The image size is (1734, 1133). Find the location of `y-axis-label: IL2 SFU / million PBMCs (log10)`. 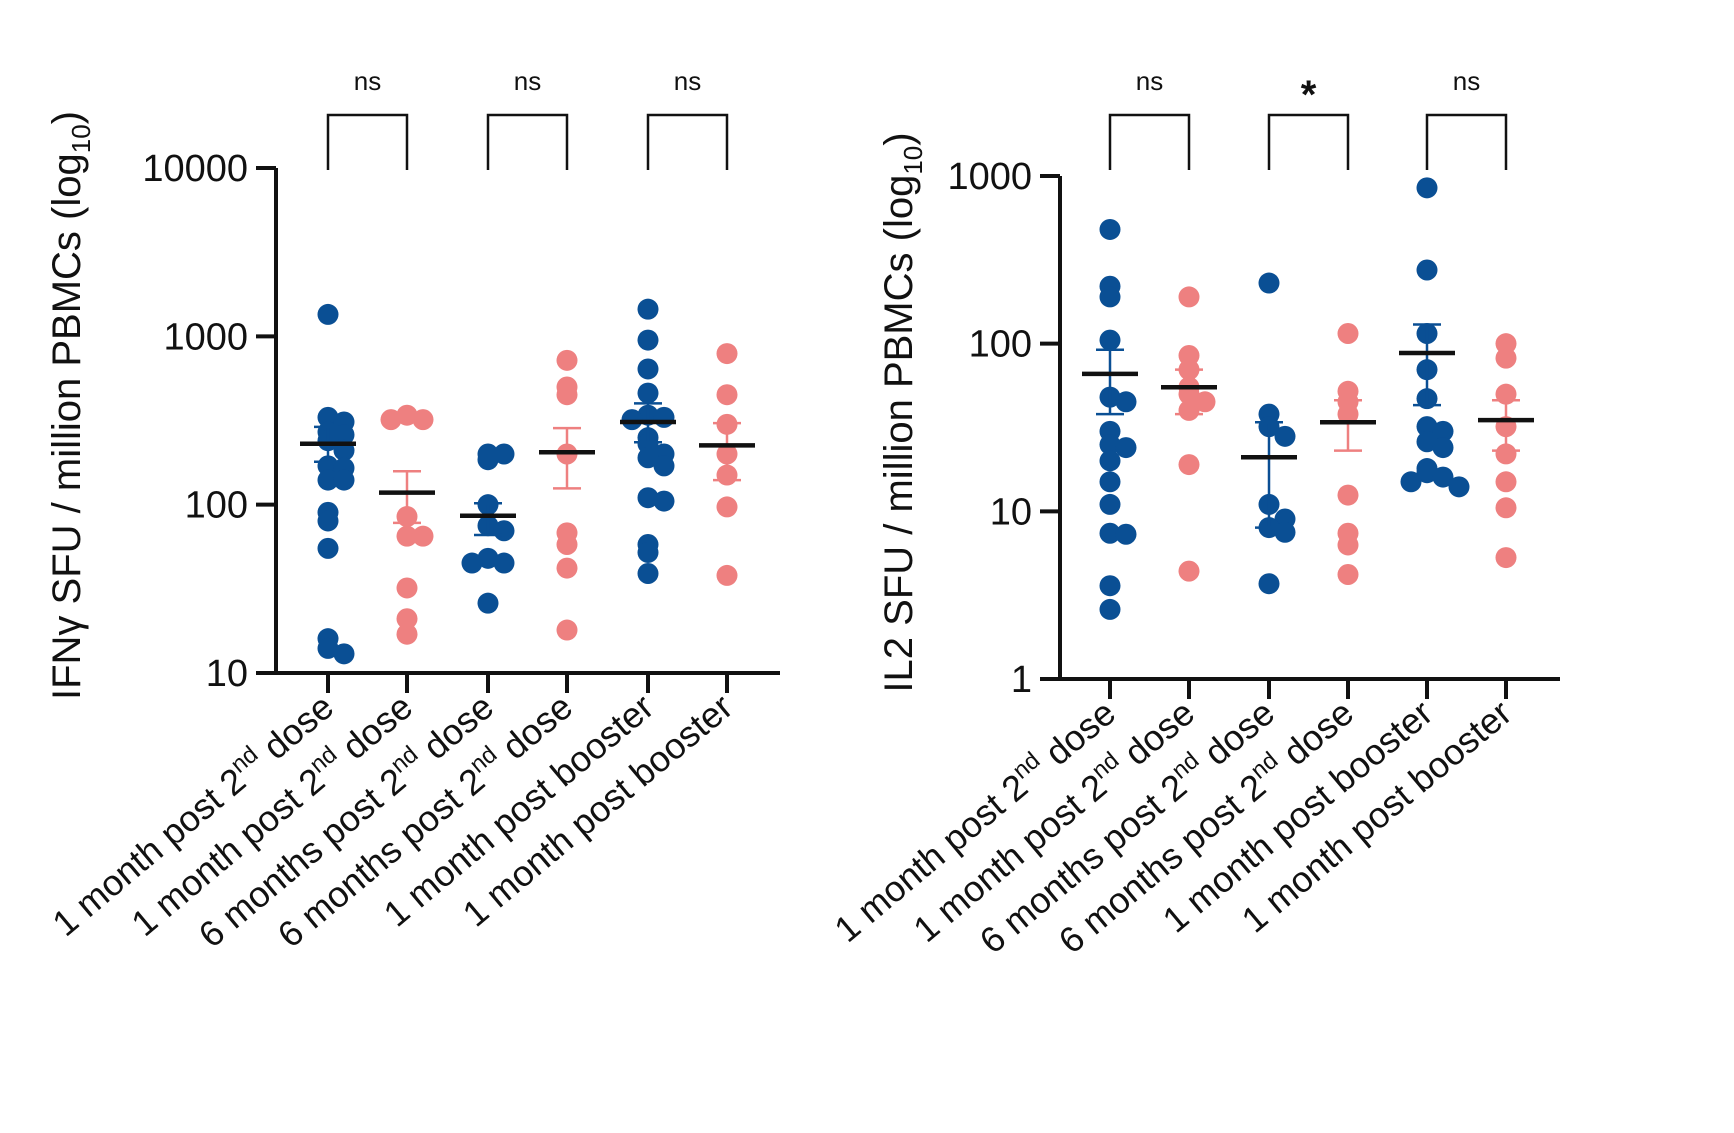

y-axis-label: IL2 SFU / million PBMCs (log10) is located at coordinates (902, 412).